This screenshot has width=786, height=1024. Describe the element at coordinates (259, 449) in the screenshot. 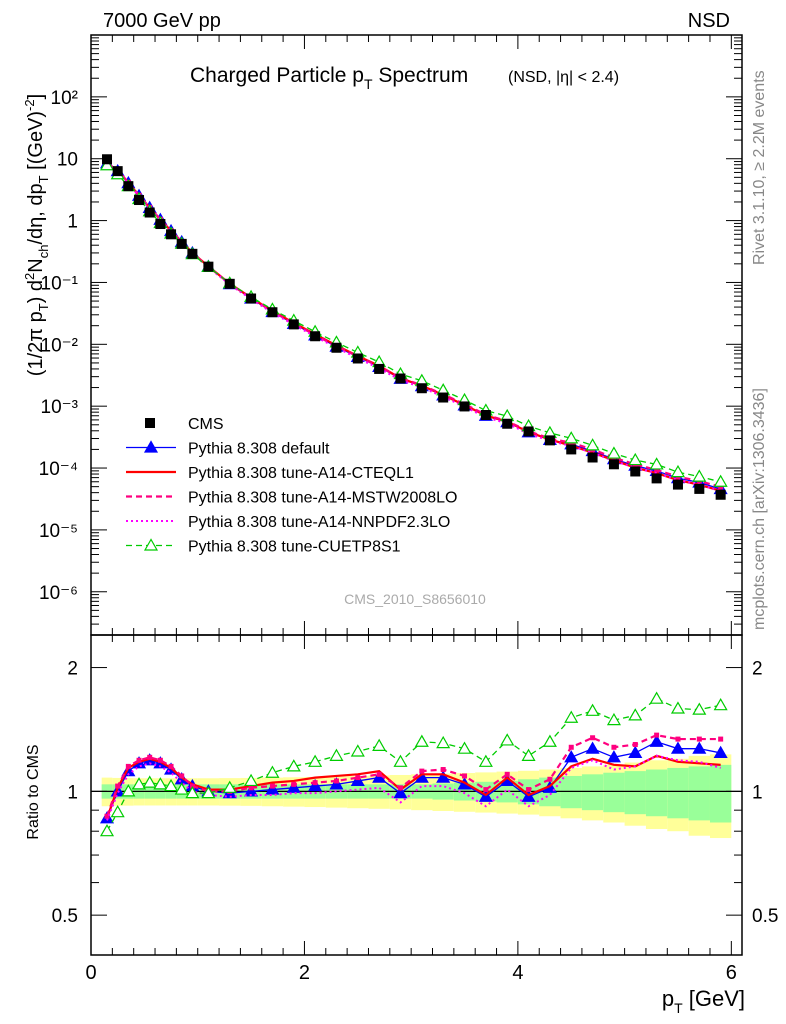

I see `legend-label: Pythia 8.308 default` at that location.